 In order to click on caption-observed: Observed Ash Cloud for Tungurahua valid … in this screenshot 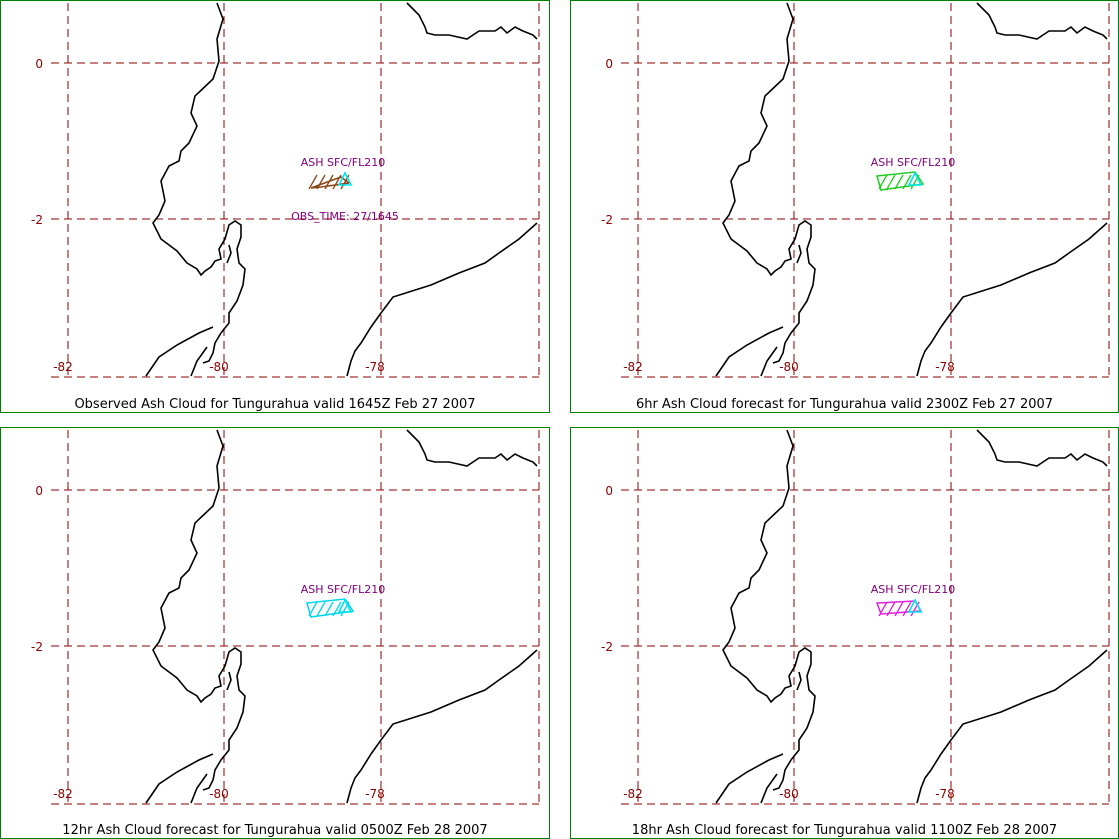, I will do `click(275, 404)`.